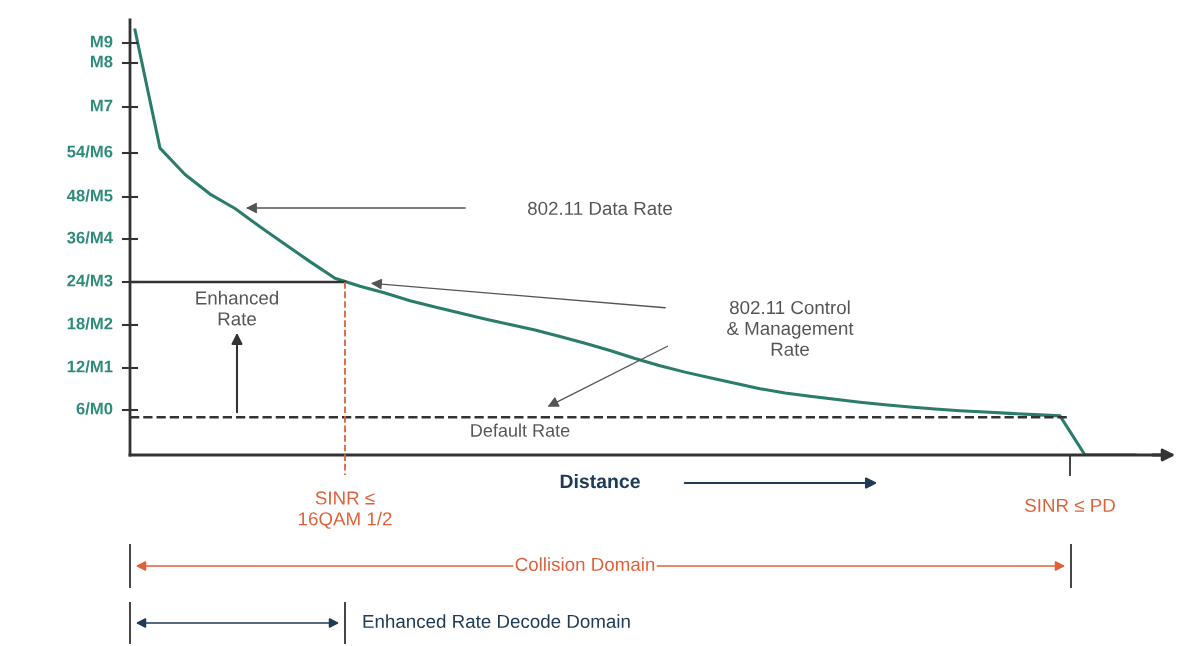 The width and height of the screenshot is (1187, 646). Describe the element at coordinates (101, 41) in the screenshot. I see `text: M9` at that location.